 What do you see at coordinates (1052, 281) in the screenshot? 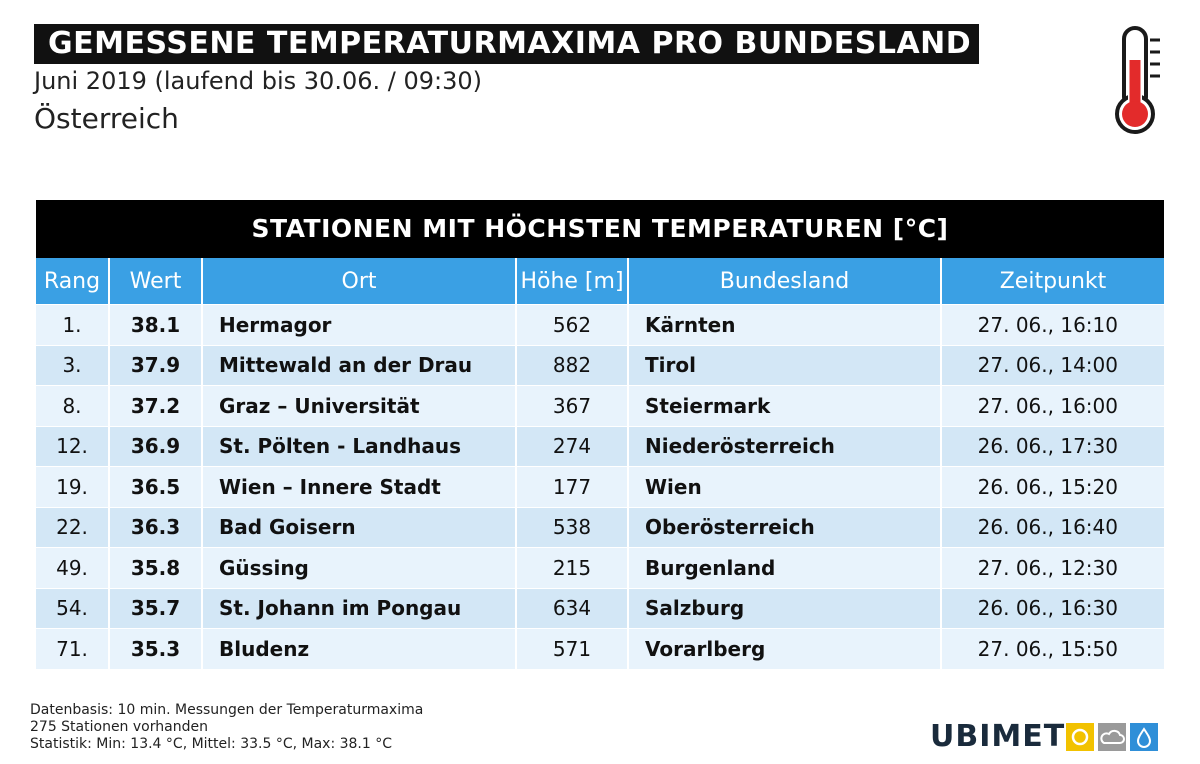
I see `column-header-zeitpunkt: Zeitpunkt` at bounding box center [1052, 281].